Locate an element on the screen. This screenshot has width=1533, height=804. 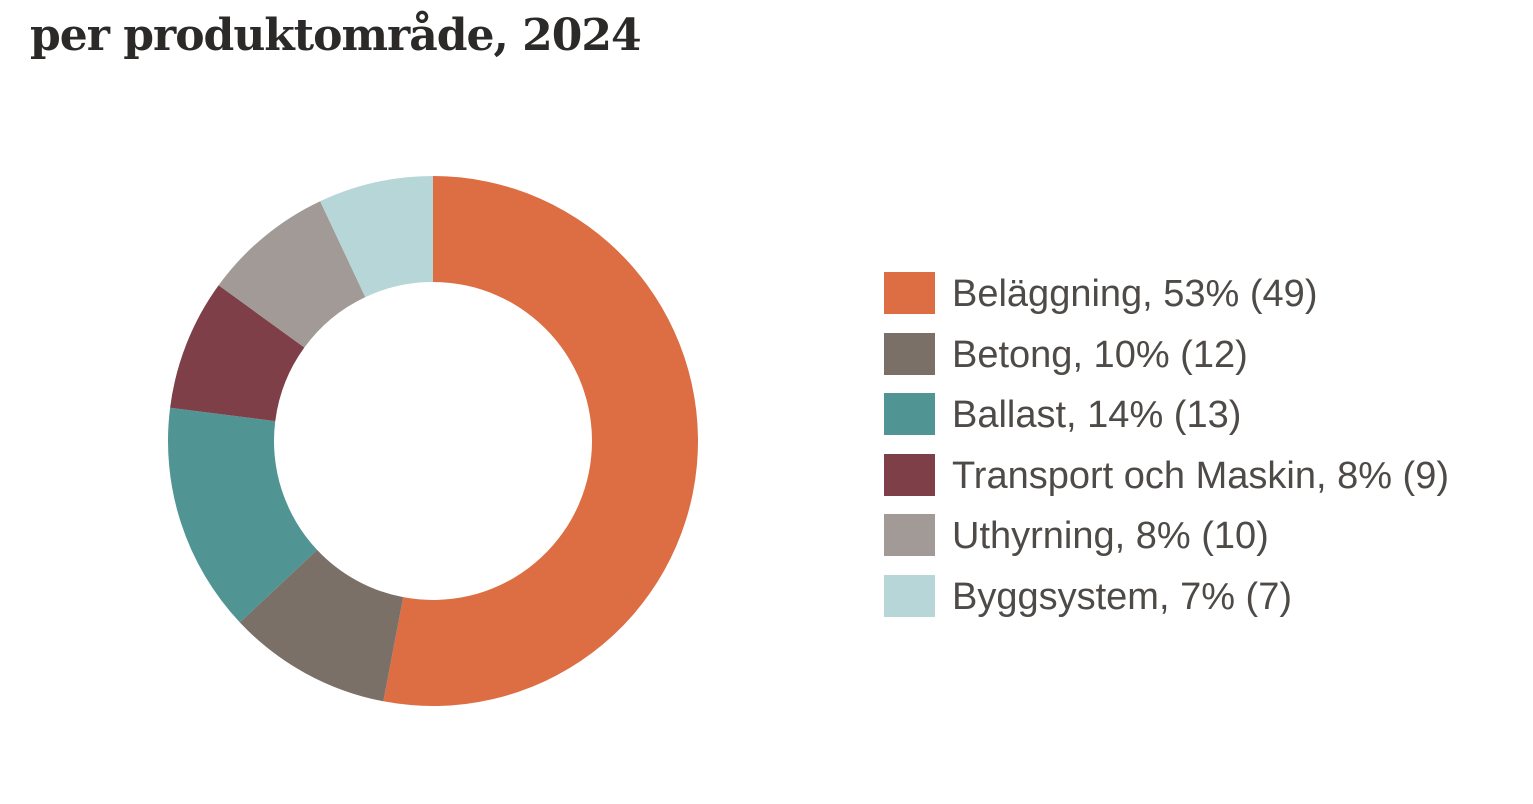
legend-item-4: Transport och Maskin, 8% (9) is located at coordinates (1166, 484).